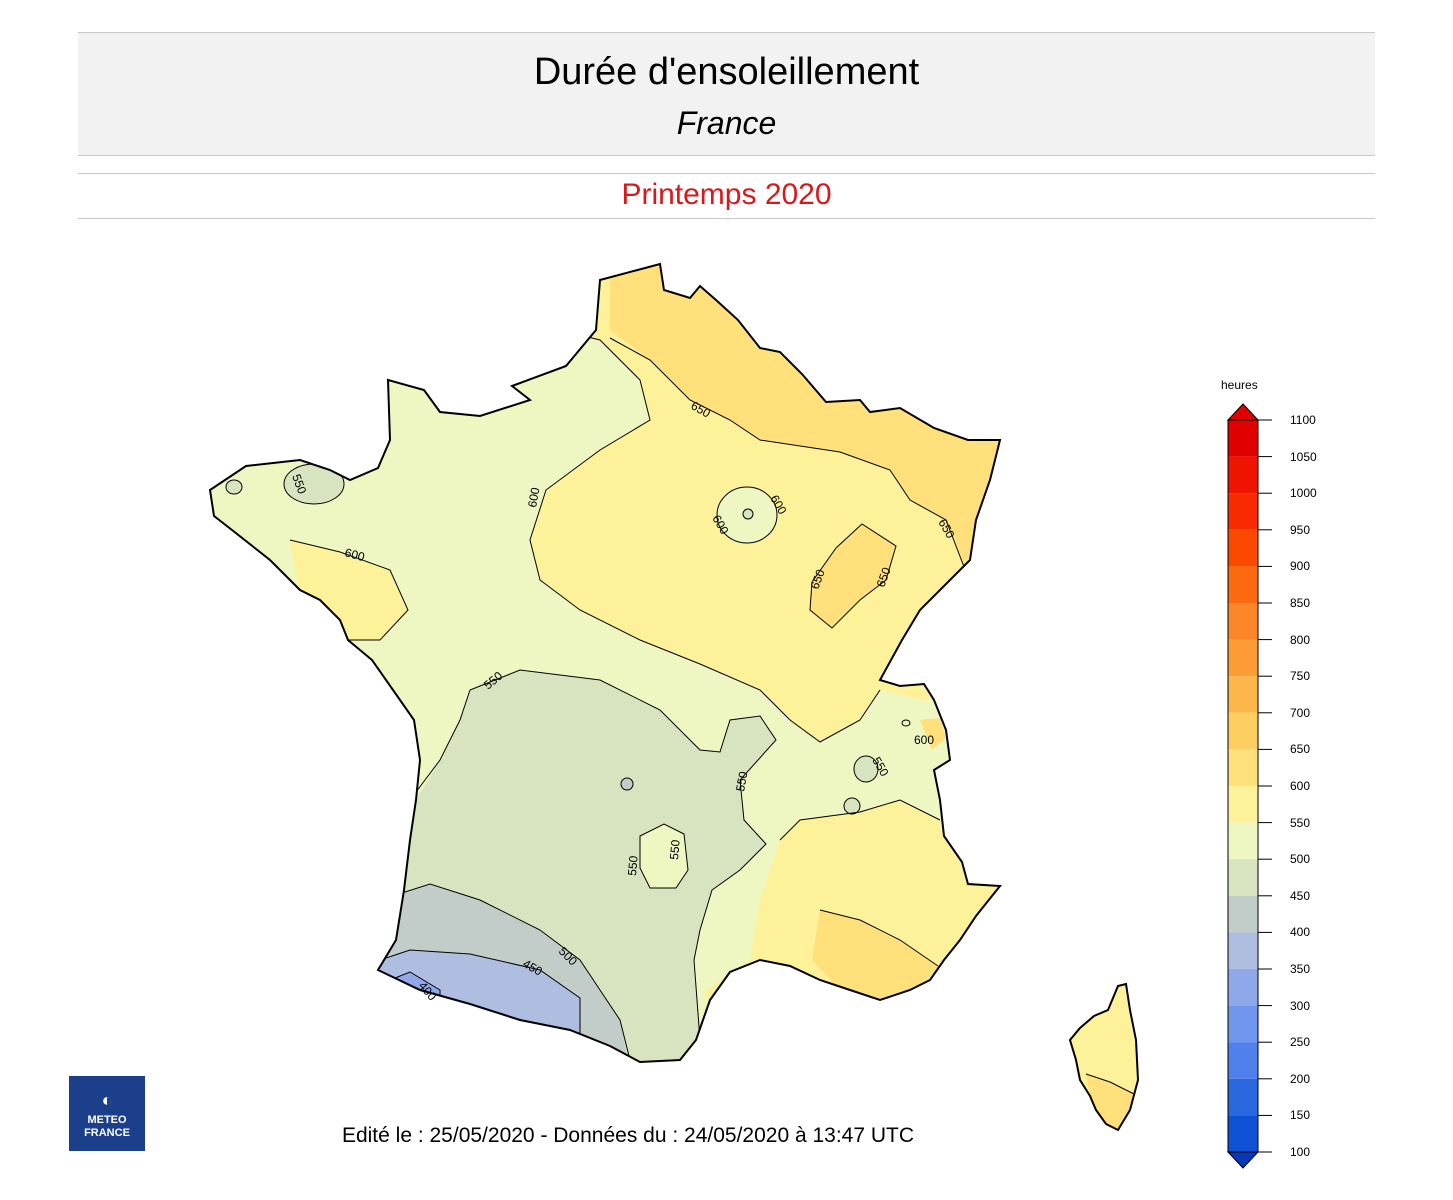 This screenshot has height=1200, width=1453. What do you see at coordinates (1300, 676) in the screenshot?
I see `legend-tick-label: 750` at bounding box center [1300, 676].